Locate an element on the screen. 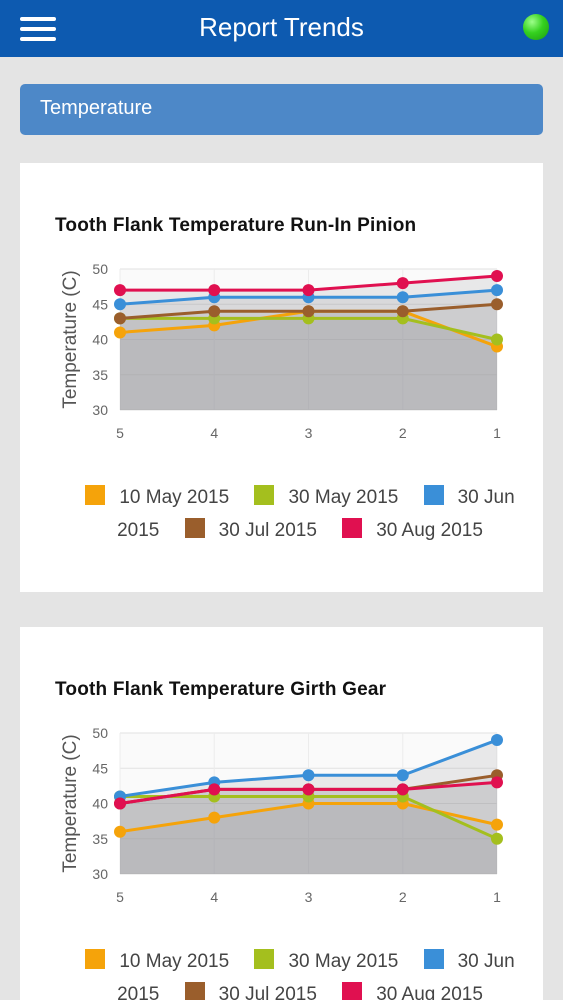  green-status-dot-icon is located at coordinates (536, 27).